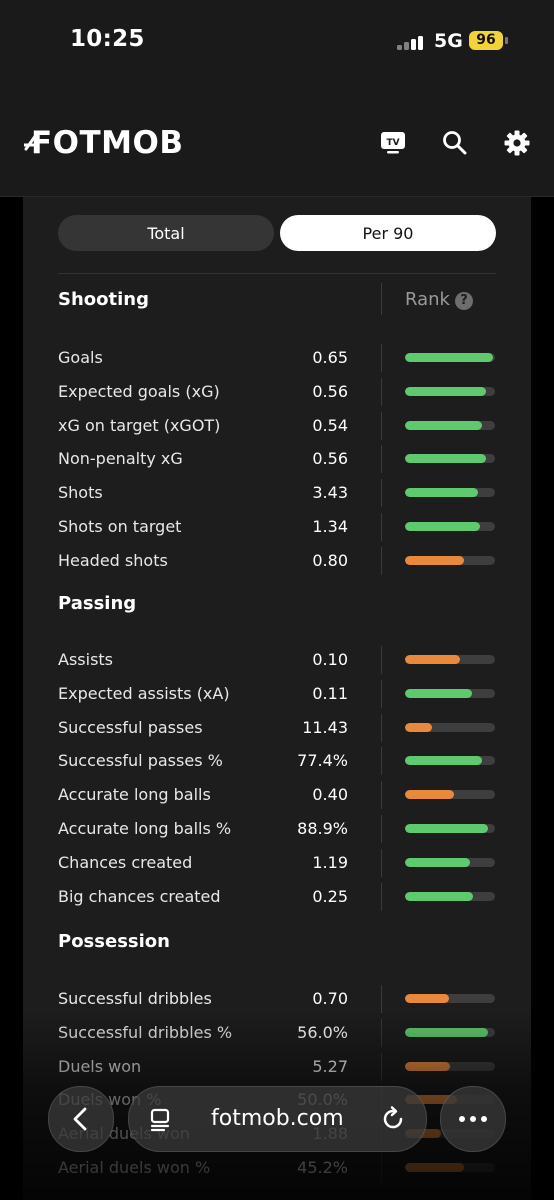 This screenshot has height=1200, width=554. What do you see at coordinates (330, 693) in the screenshot?
I see `stat-value: 0.11` at bounding box center [330, 693].